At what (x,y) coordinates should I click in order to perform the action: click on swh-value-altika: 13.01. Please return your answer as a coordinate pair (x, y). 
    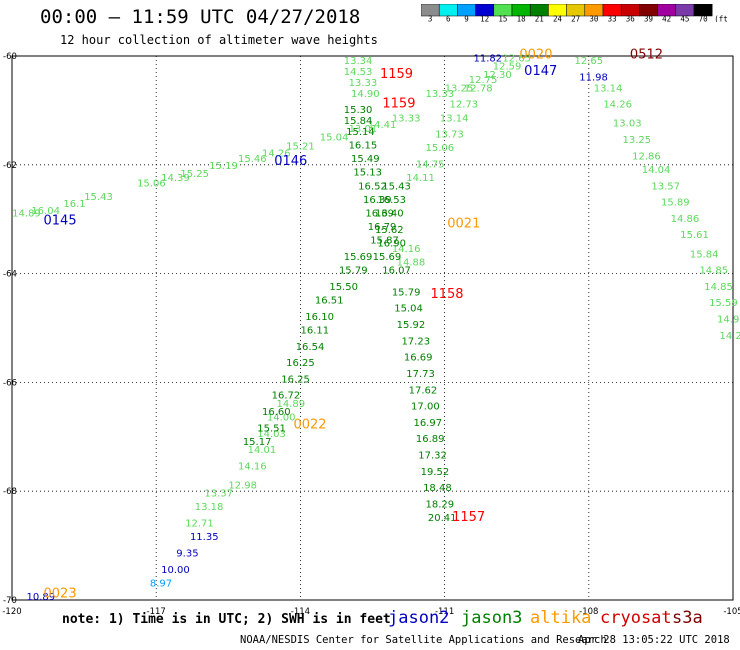
    Looking at the image, I should click on (363, 129).